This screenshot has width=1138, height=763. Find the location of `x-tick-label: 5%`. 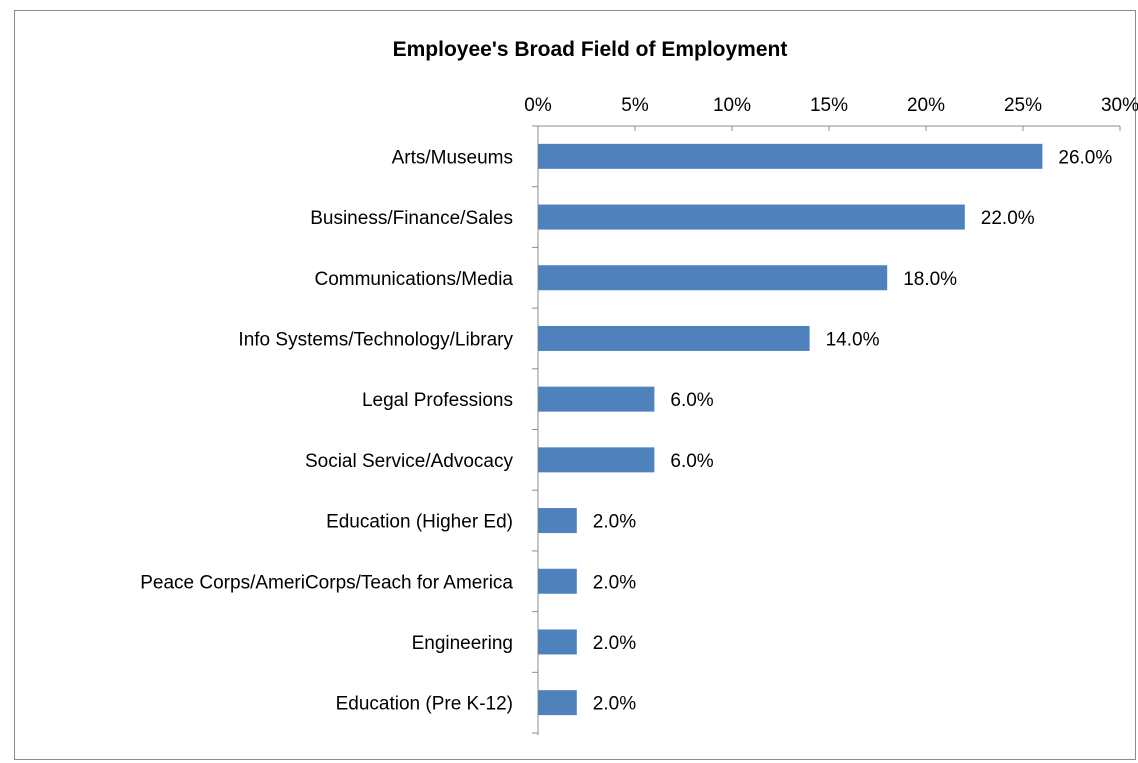

x-tick-label: 5% is located at coordinates (635, 105).